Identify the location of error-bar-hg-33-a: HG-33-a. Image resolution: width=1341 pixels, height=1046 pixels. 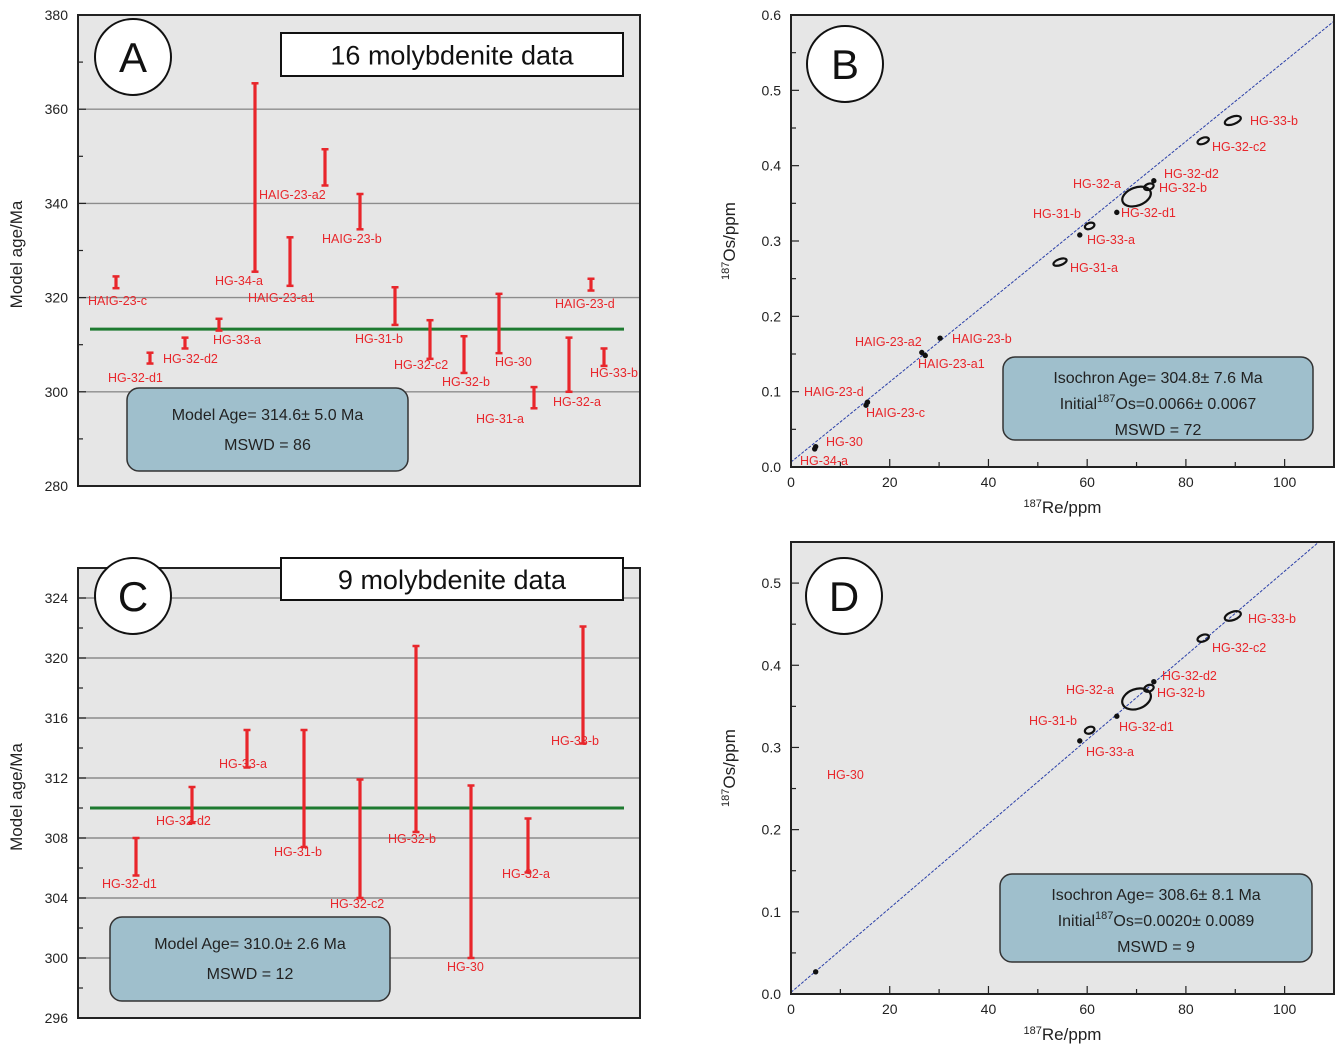
(237, 332).